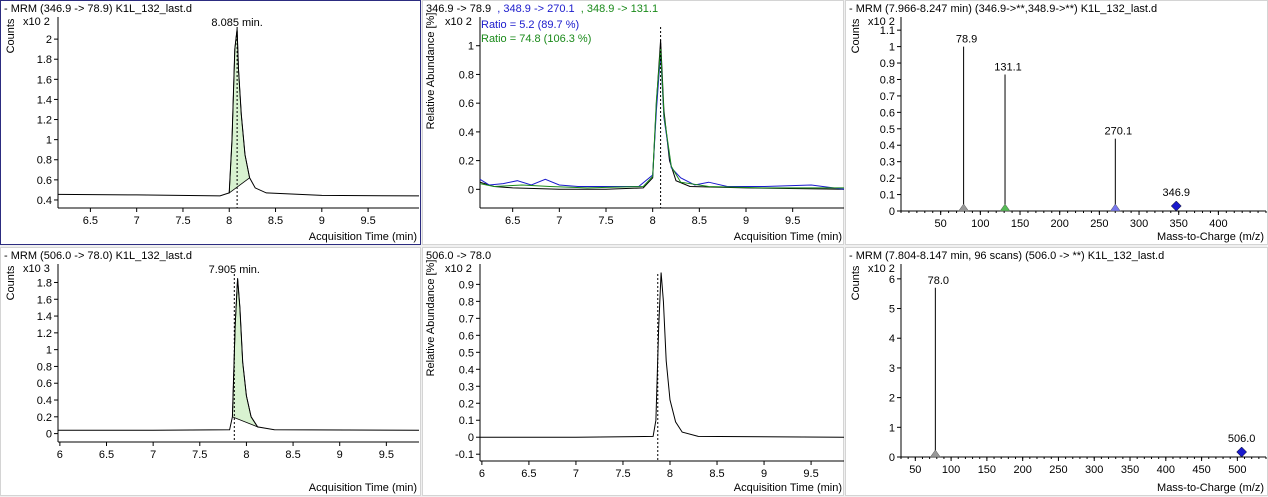 This screenshot has width=1268, height=497. I want to click on x-axis-label: Mass-to-Charge (m/z), so click(1210, 237).